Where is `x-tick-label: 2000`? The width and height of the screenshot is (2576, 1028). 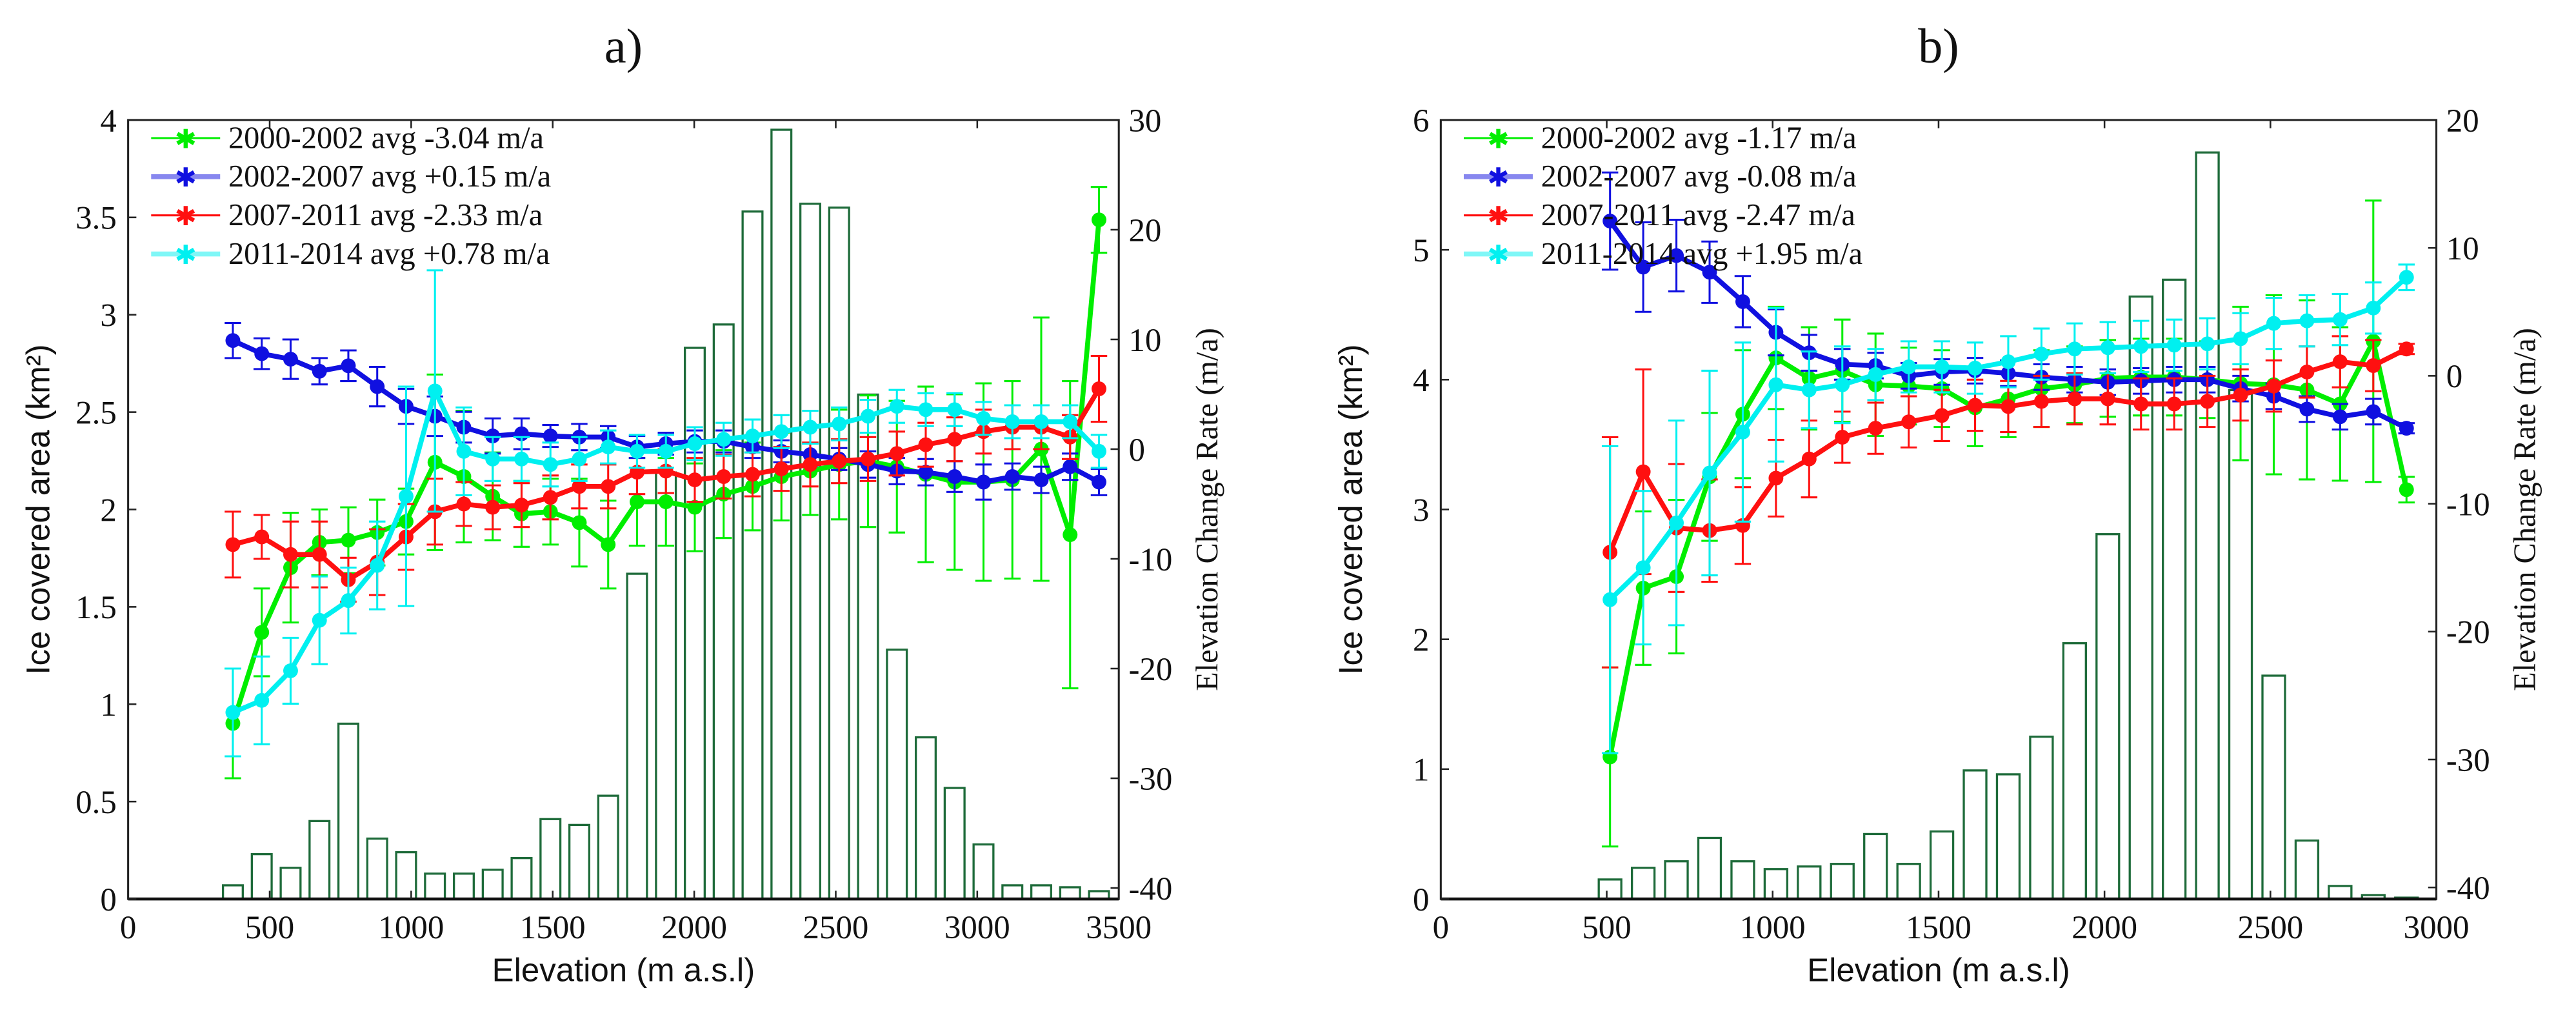 x-tick-label: 2000 is located at coordinates (694, 928).